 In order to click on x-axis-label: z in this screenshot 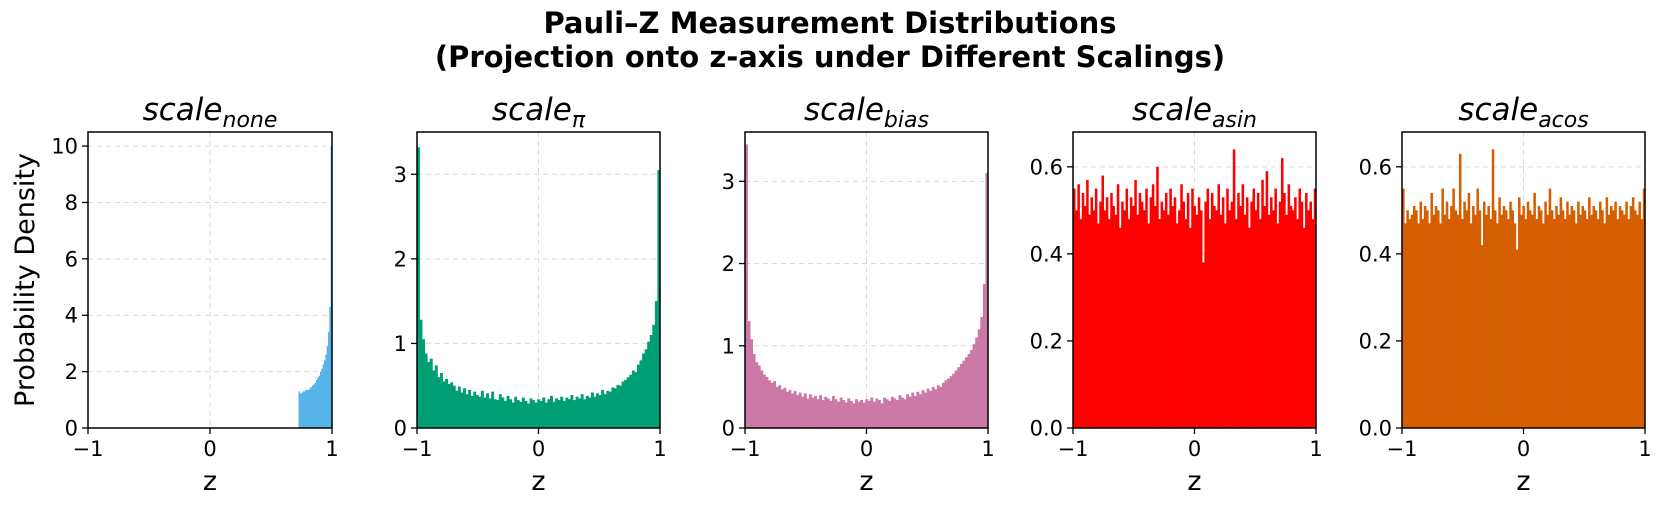, I will do `click(866, 481)`.